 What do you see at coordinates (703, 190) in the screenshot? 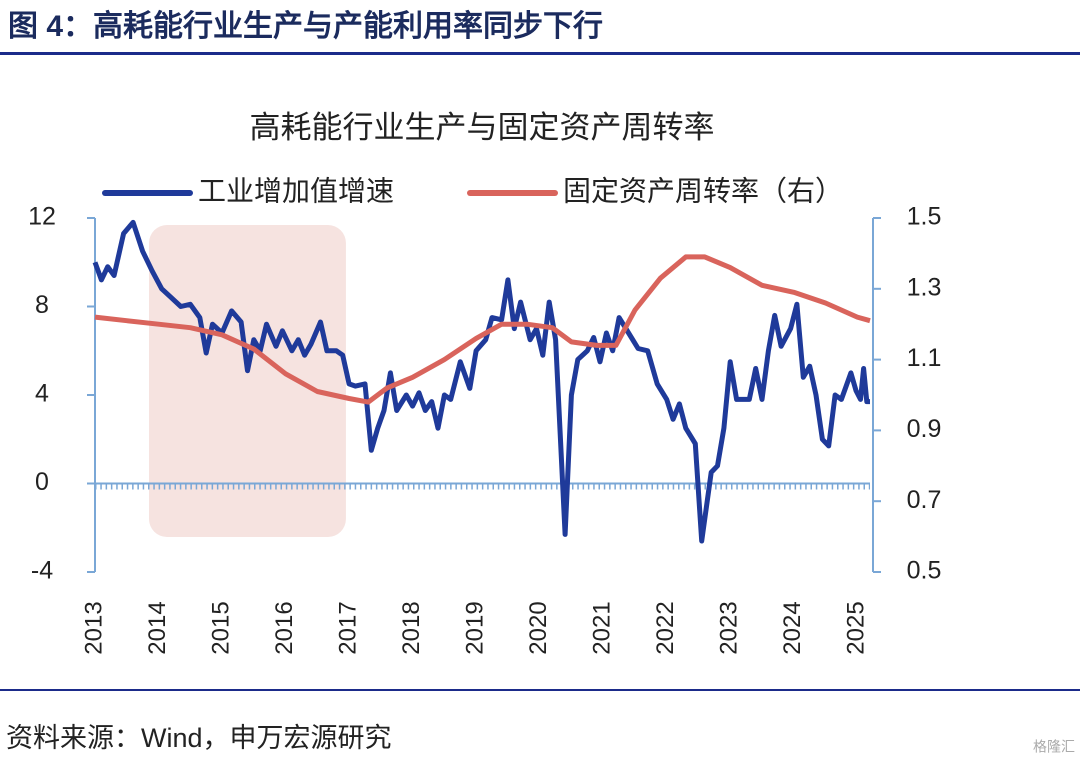
I see `legend-label: 固定资产周转率（右）` at bounding box center [703, 190].